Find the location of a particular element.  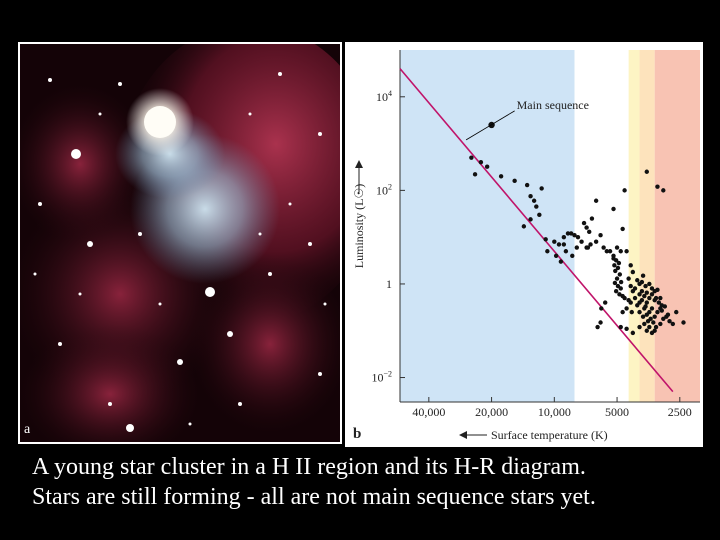

y-axis-label: Luminosity (L☉) is located at coordinates (359, 226).